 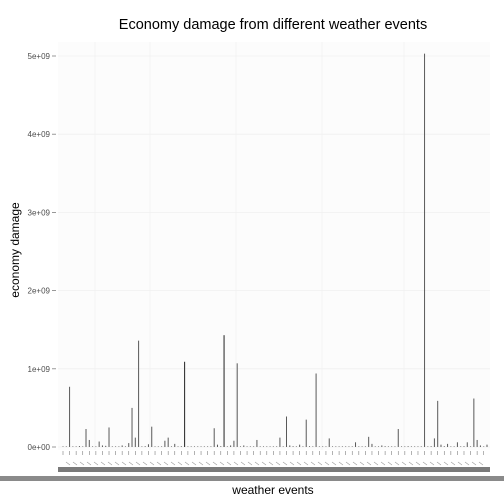 What do you see at coordinates (272, 490) in the screenshot?
I see `x-axis-title: weather events` at bounding box center [272, 490].